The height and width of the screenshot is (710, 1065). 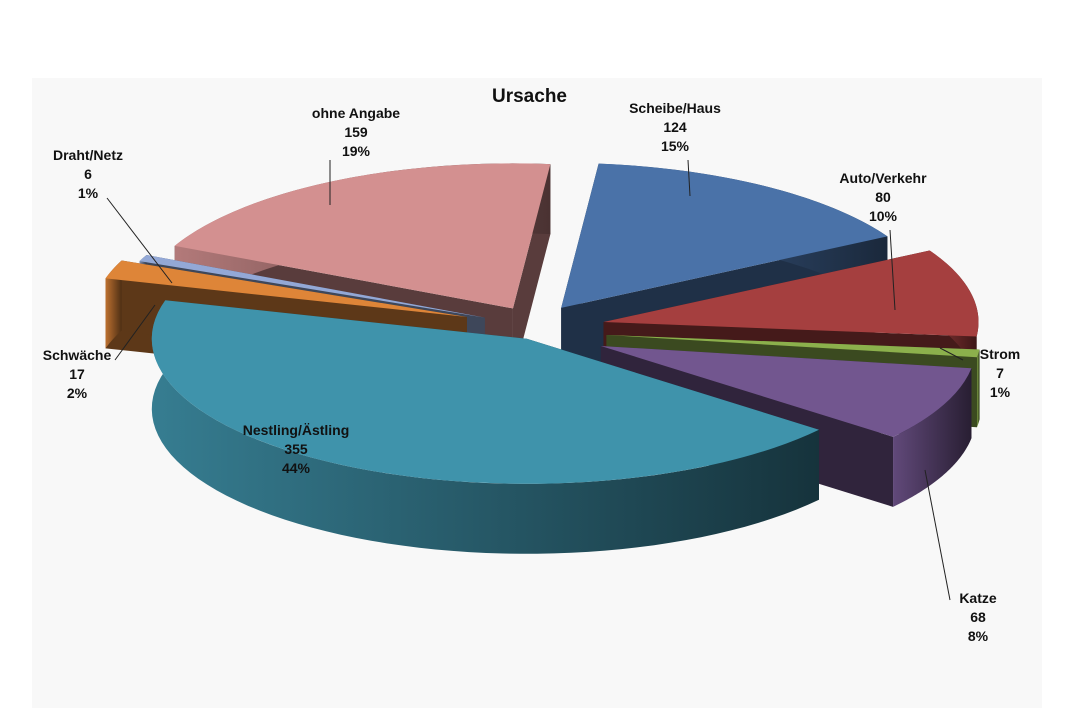 I want to click on label-value: 7, so click(x=1000, y=373).